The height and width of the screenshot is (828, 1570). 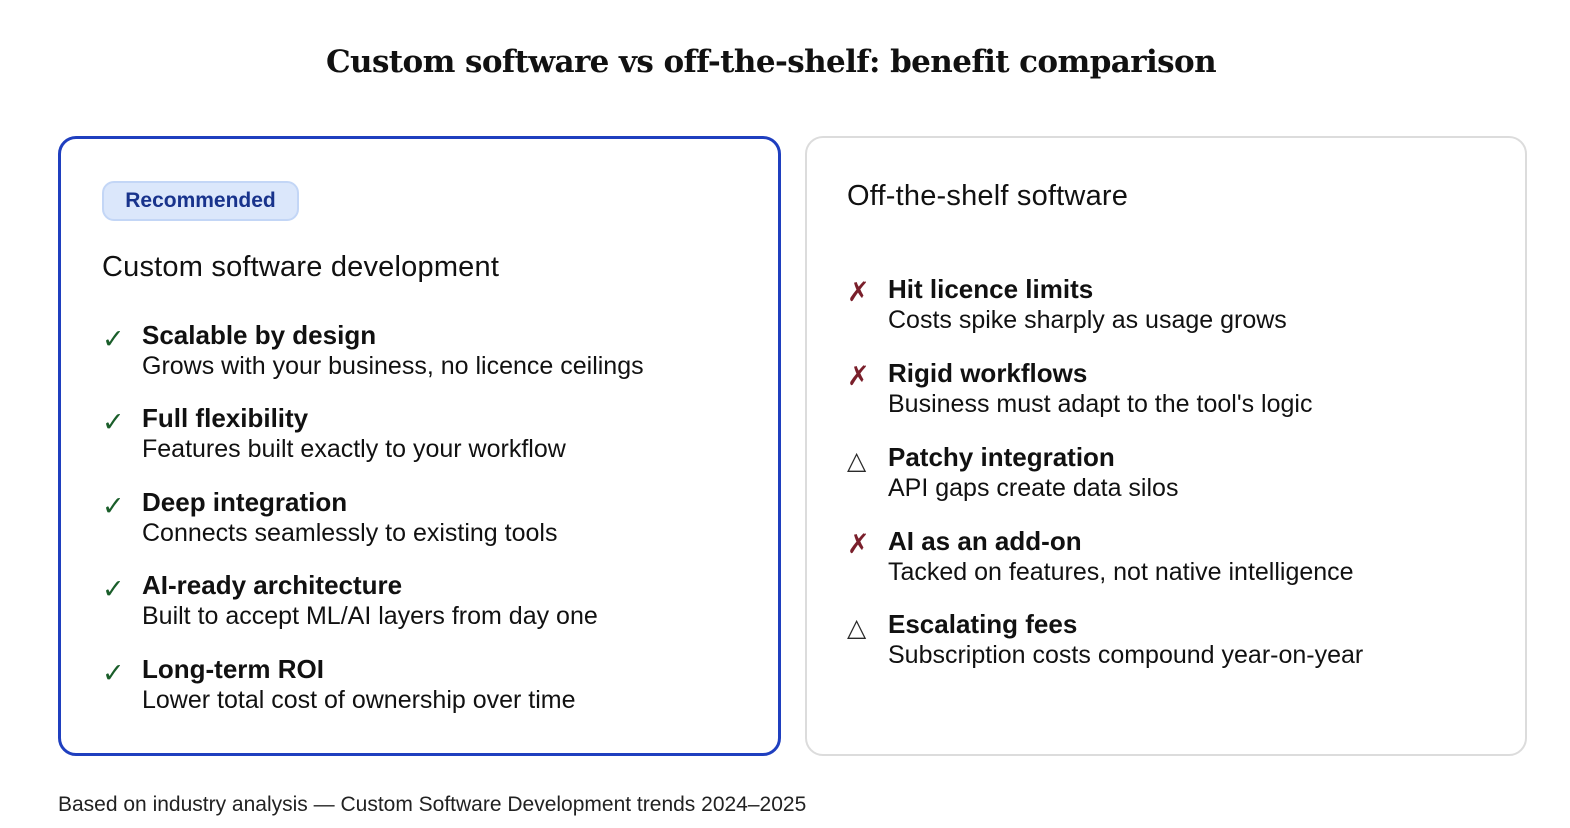 What do you see at coordinates (354, 449) in the screenshot?
I see `benefit-description: Features built exactly to your workflow` at bounding box center [354, 449].